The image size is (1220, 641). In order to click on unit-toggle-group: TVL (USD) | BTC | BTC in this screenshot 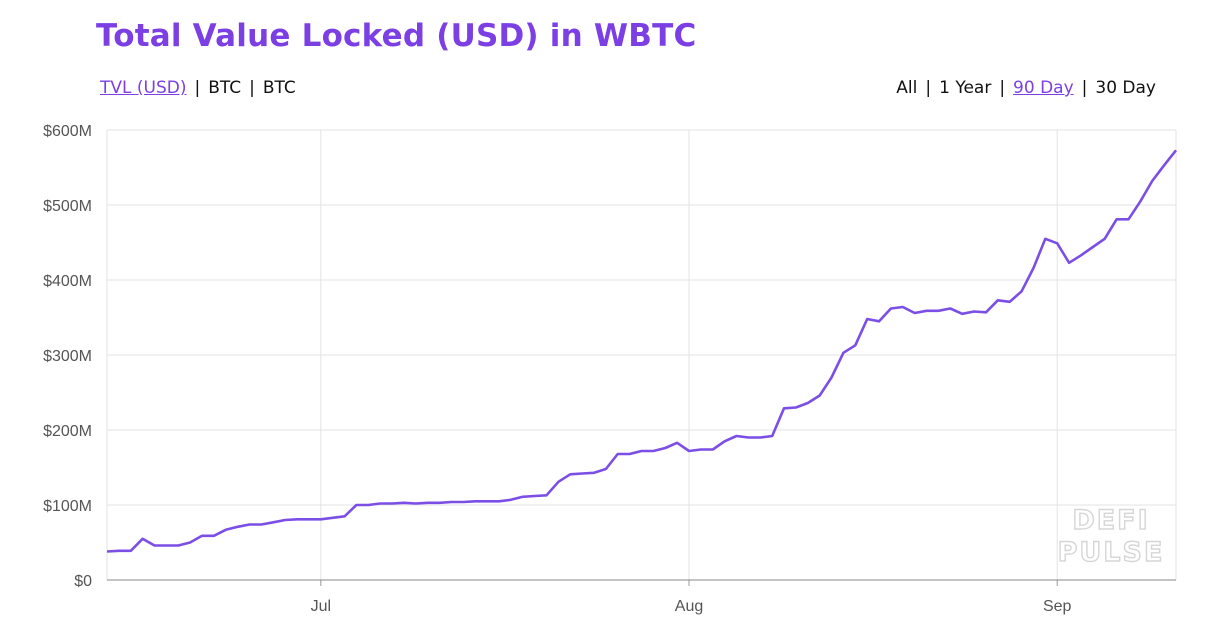, I will do `click(198, 88)`.